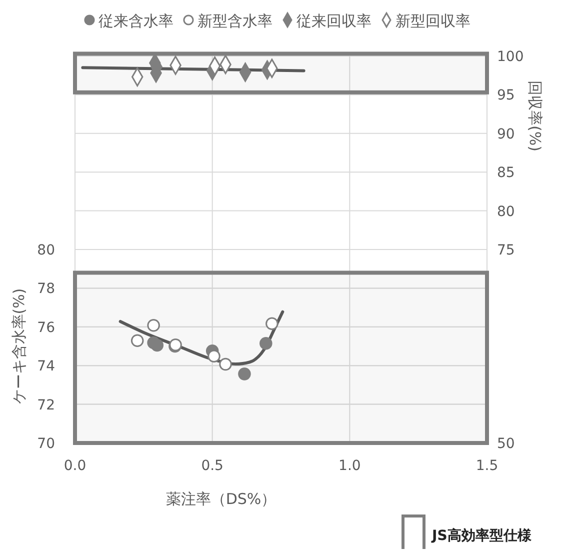  I want to click on y-axis-title: ケーキ含水率(%), so click(19, 346).